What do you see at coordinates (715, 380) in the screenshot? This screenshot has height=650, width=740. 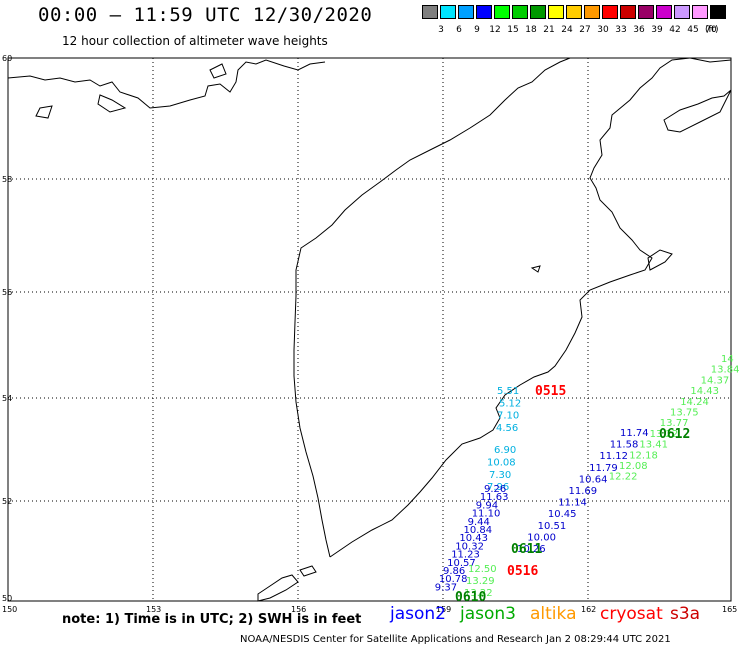 I see `wave-height-value: 14.37` at bounding box center [715, 380].